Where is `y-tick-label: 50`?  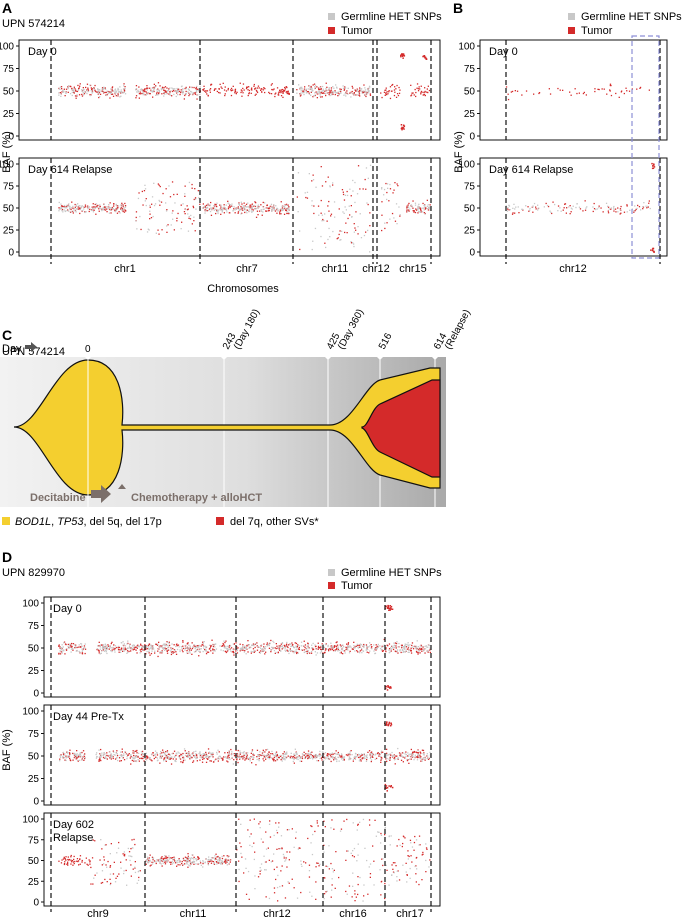
y-tick-label: 50 is located at coordinates (34, 861).